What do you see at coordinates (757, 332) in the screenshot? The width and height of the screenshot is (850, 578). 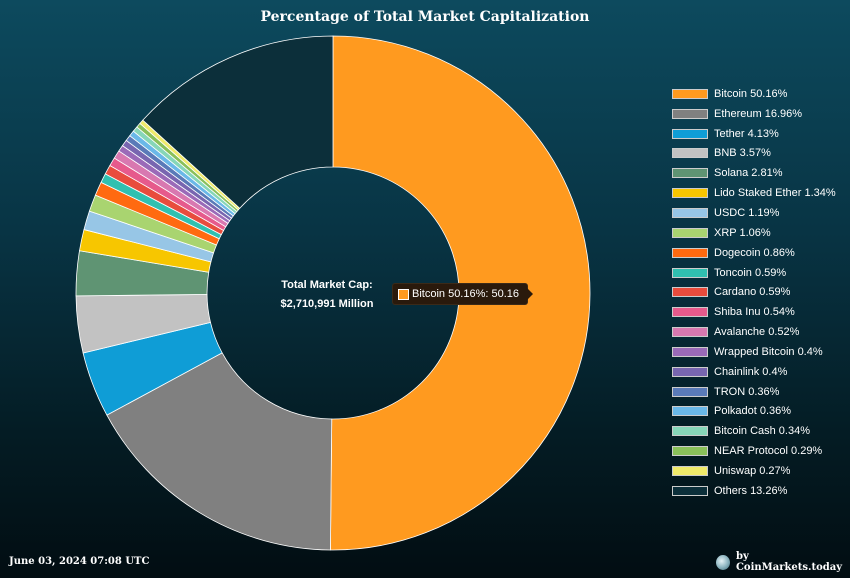 I see `legend-label: Avalanche 0.52%` at bounding box center [757, 332].